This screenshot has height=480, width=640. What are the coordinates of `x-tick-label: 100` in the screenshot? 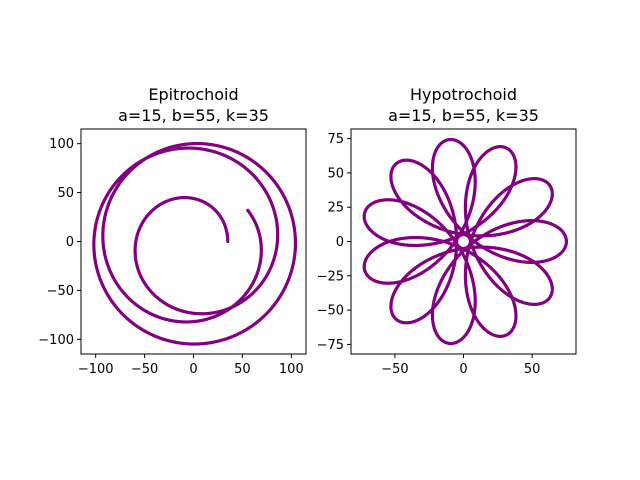 It's located at (291, 369).